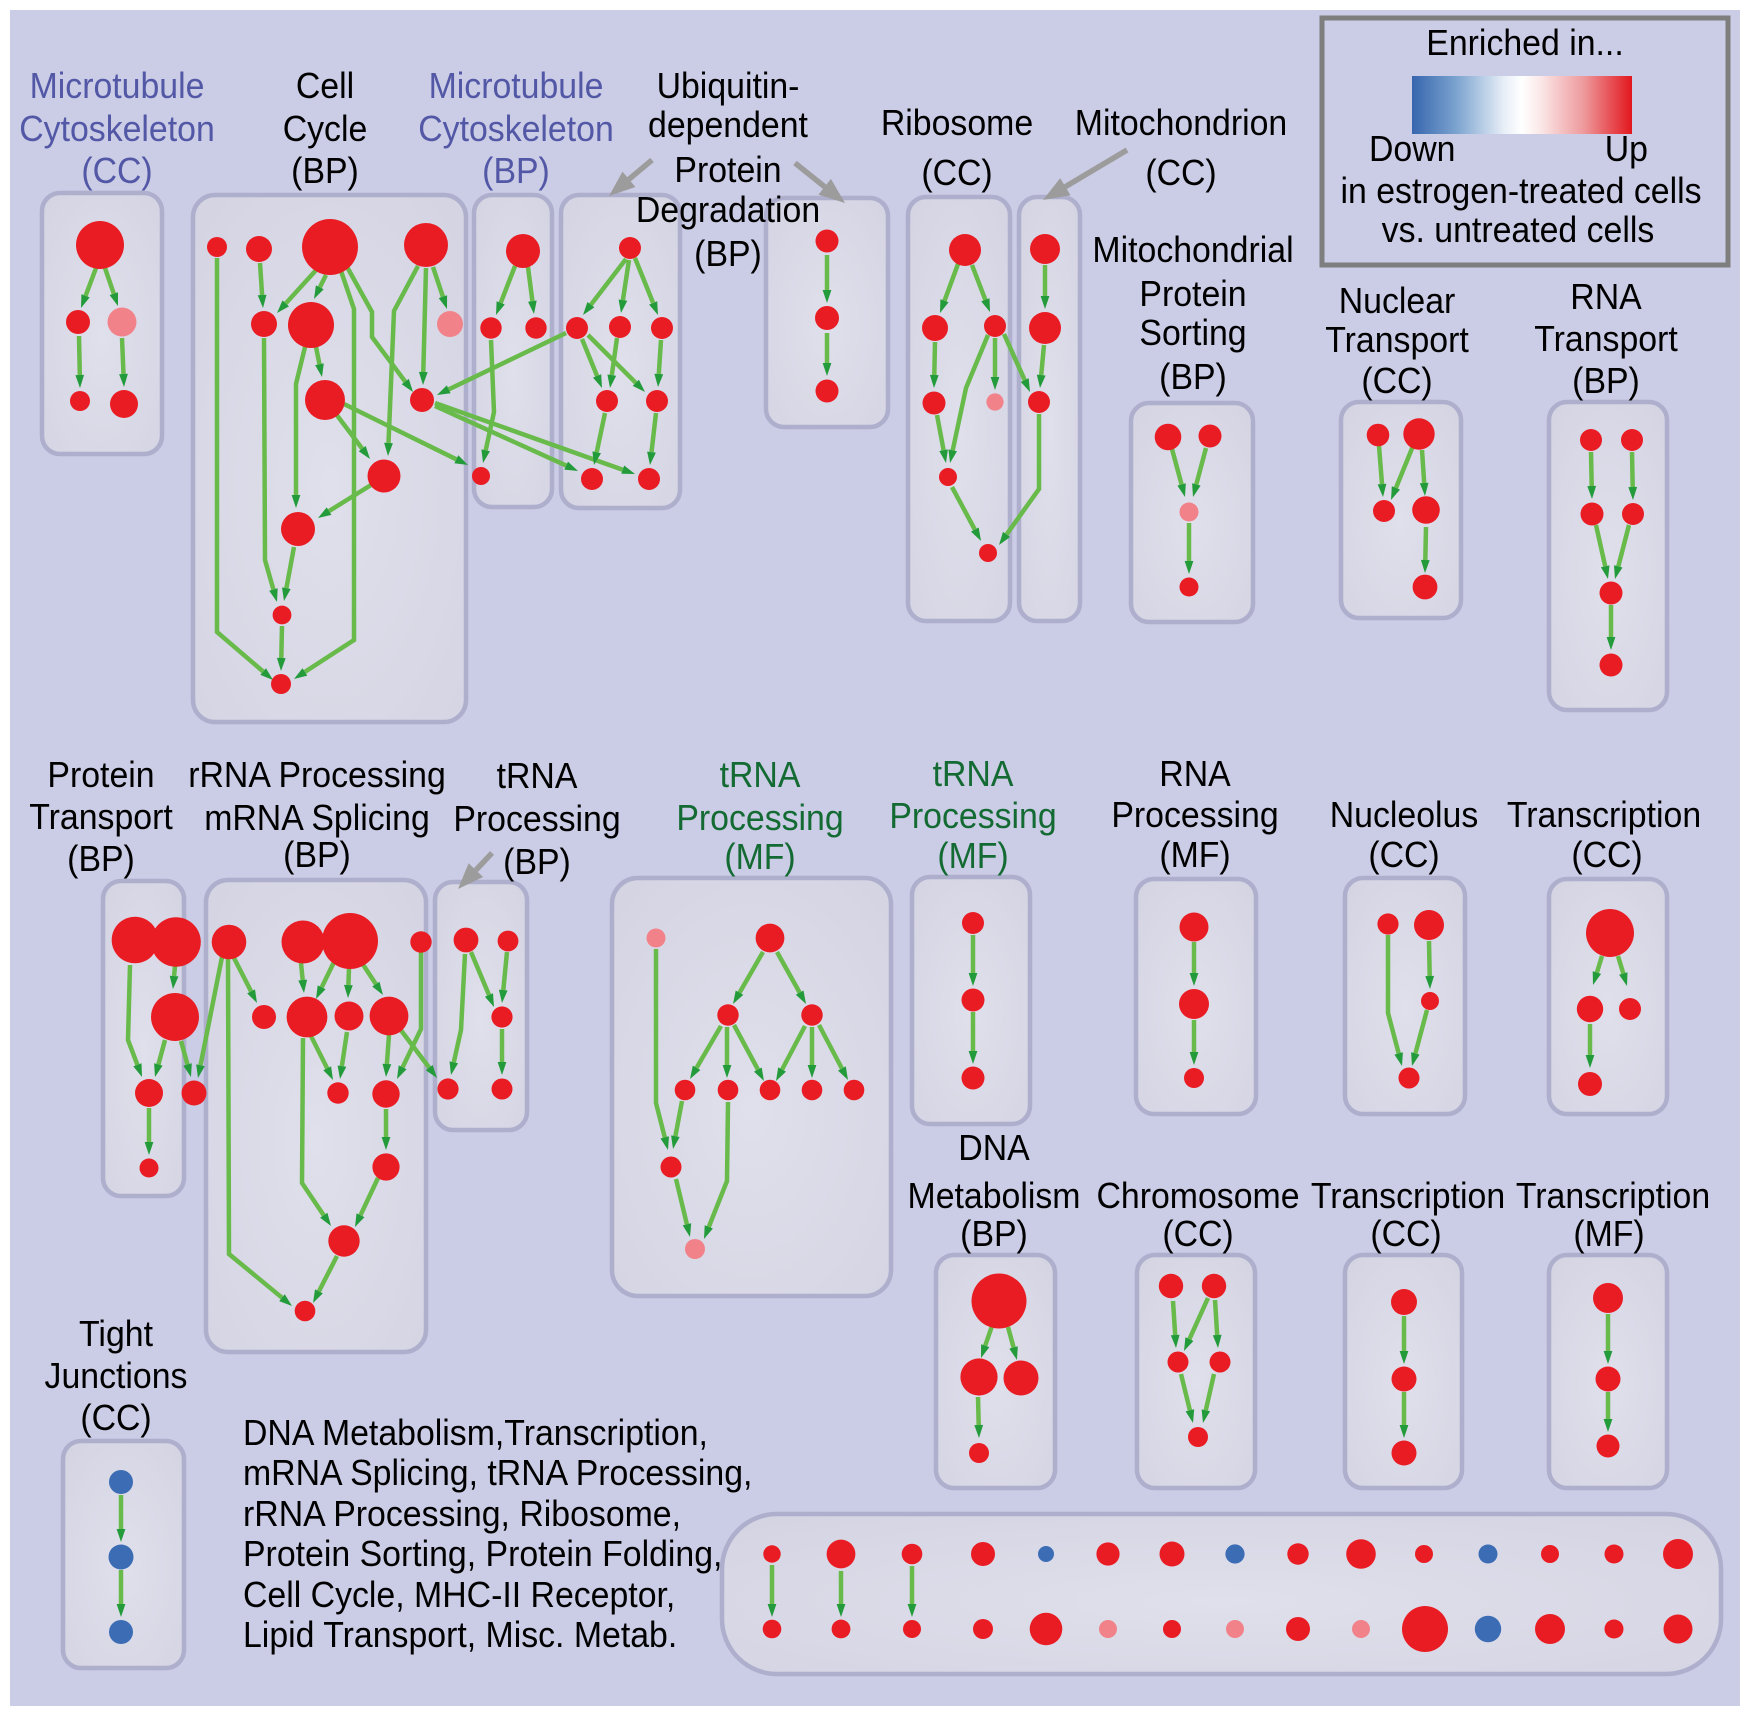 The width and height of the screenshot is (1750, 1715). I want to click on svg-text: rRNA Processing, so click(317, 775).